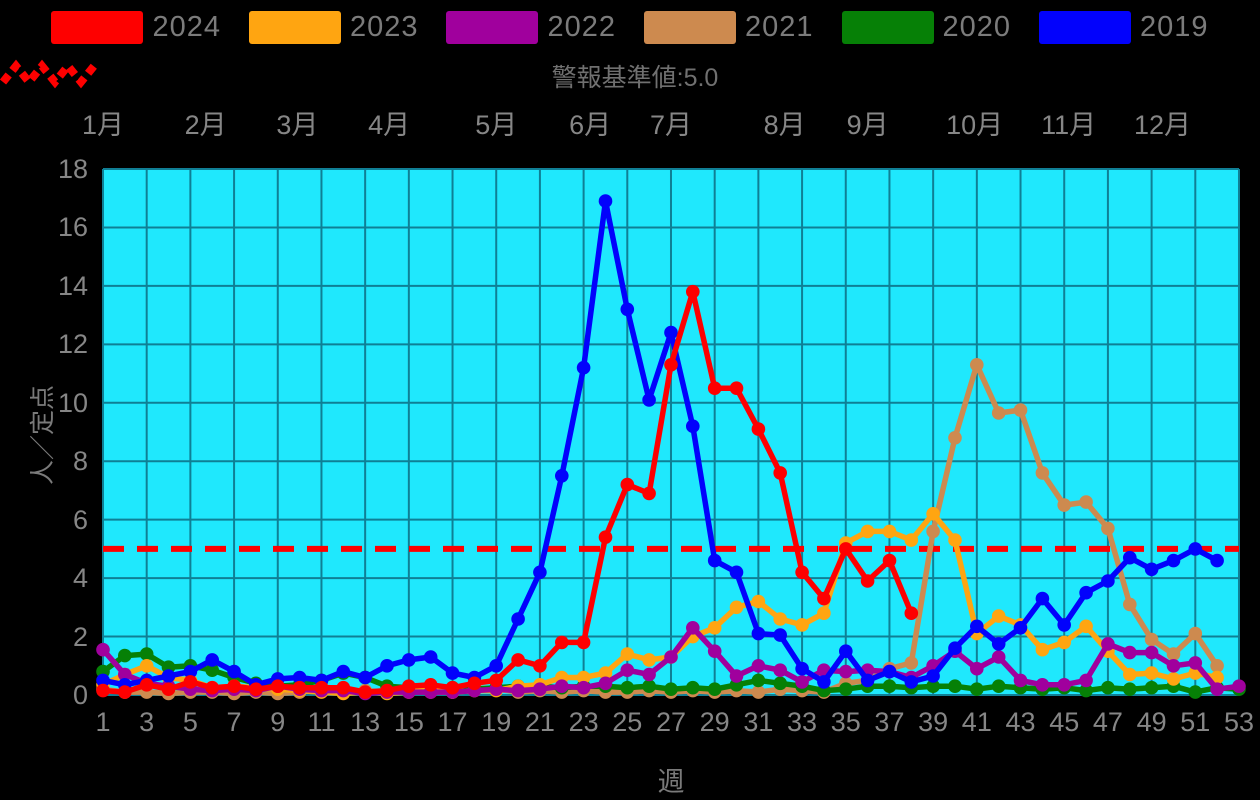  I want to click on legend-label-2022: 2022, so click(581, 27).